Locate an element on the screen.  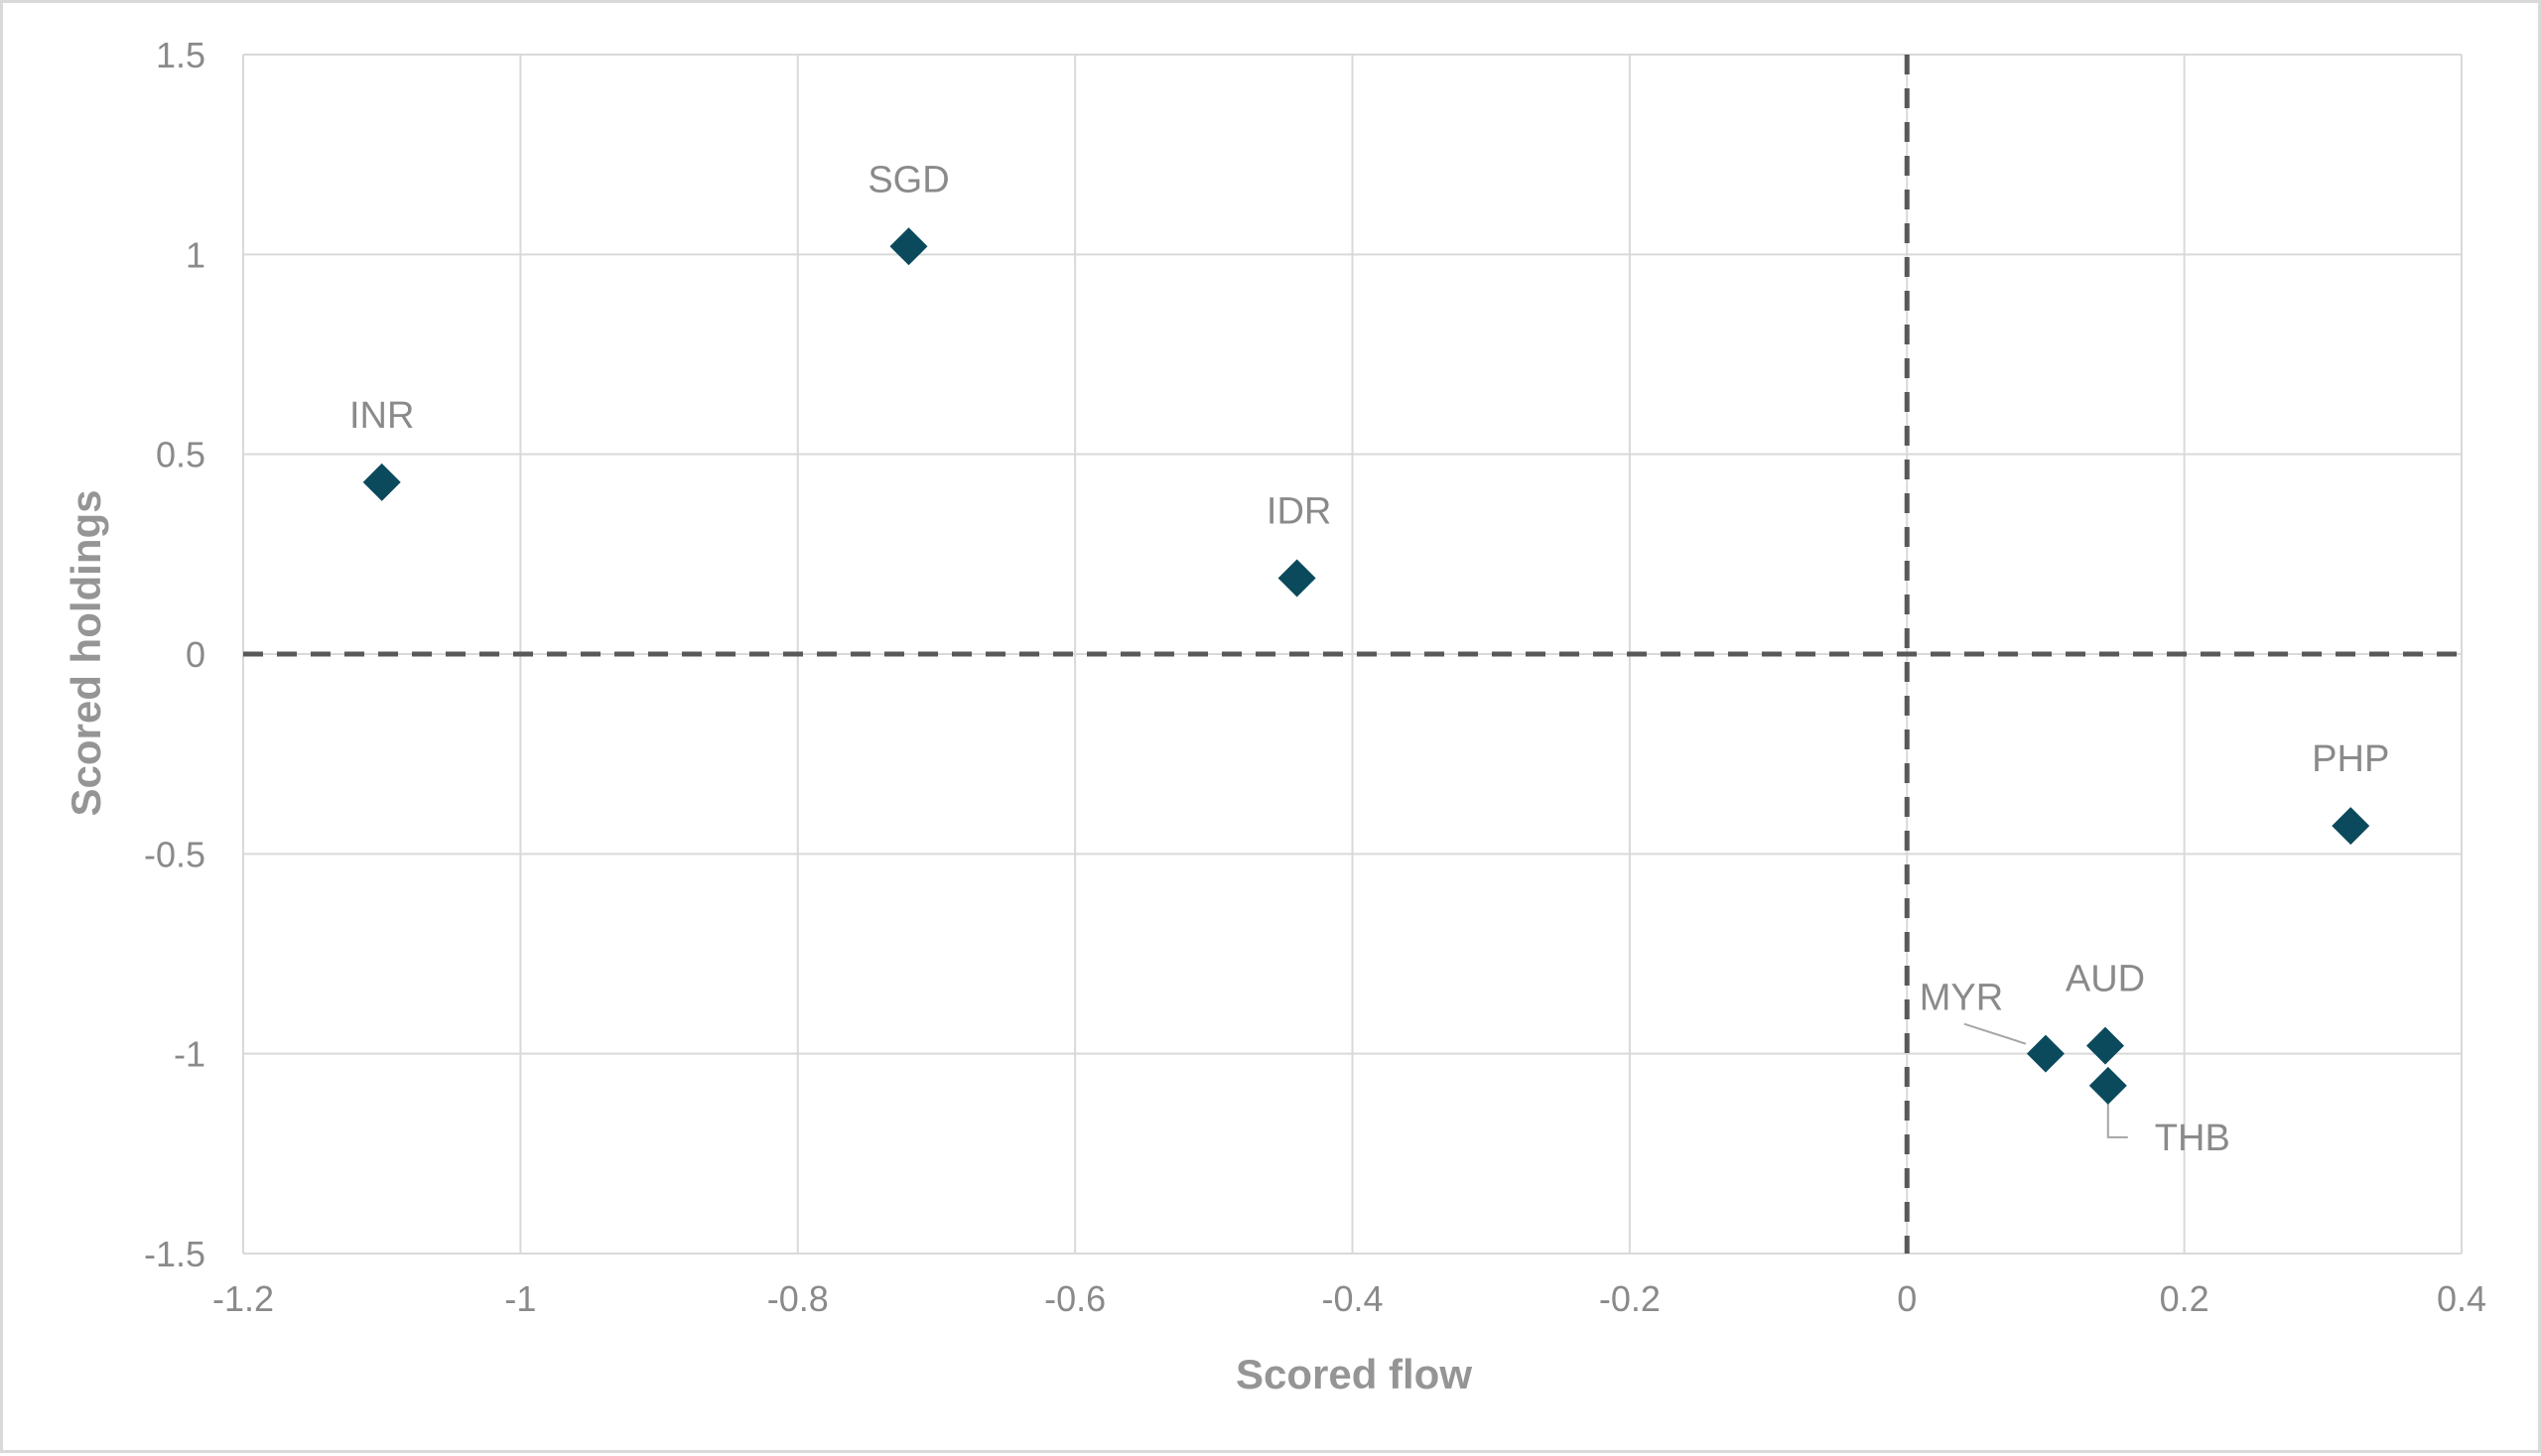
point-label-myr: MYR is located at coordinates (1961, 998).